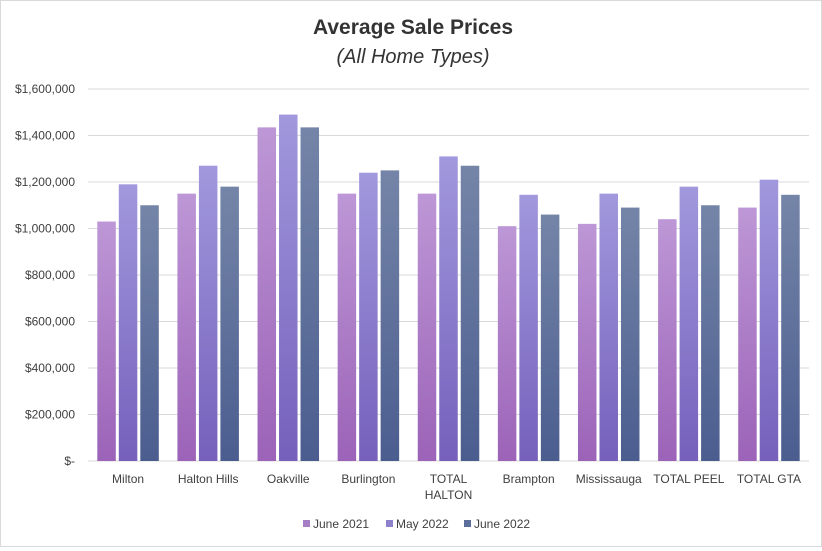 Image resolution: width=822 pixels, height=551 pixels. I want to click on x-tick-label: TOTAL PEEL, so click(688, 479).